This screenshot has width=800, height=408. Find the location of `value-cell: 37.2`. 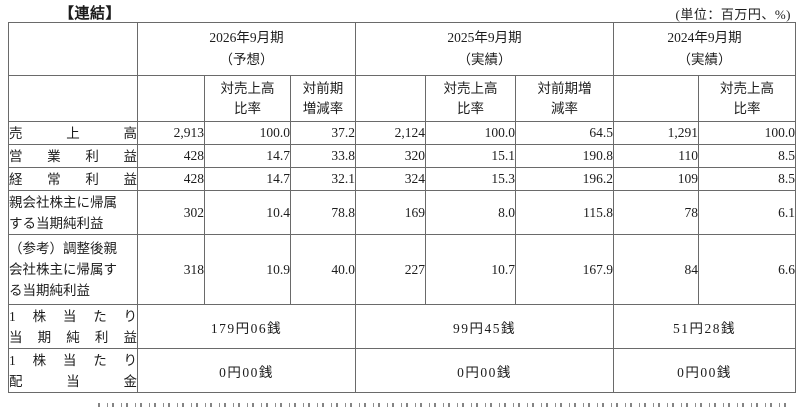

value-cell: 37.2 is located at coordinates (323, 133).